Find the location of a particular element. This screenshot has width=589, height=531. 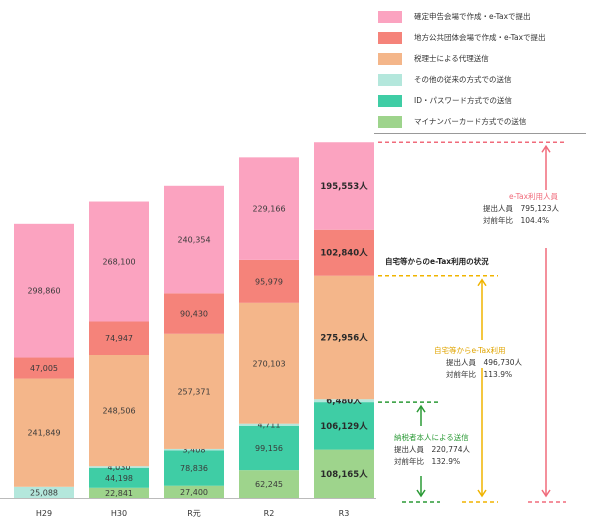

legend-divider is located at coordinates (480, 133).